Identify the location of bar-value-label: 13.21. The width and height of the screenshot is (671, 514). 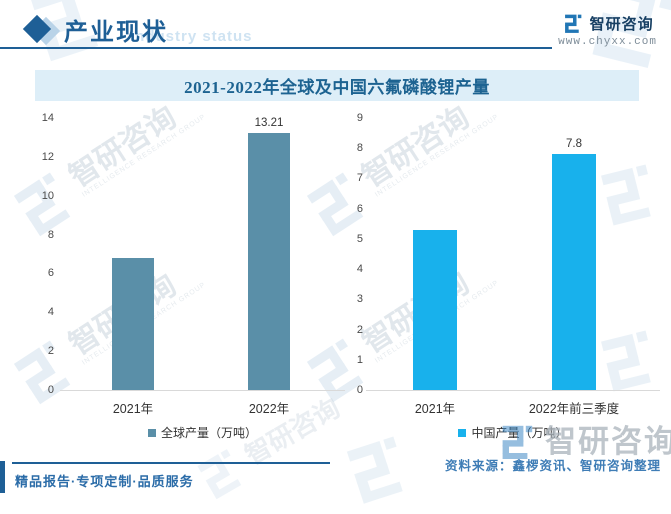
(269, 123).